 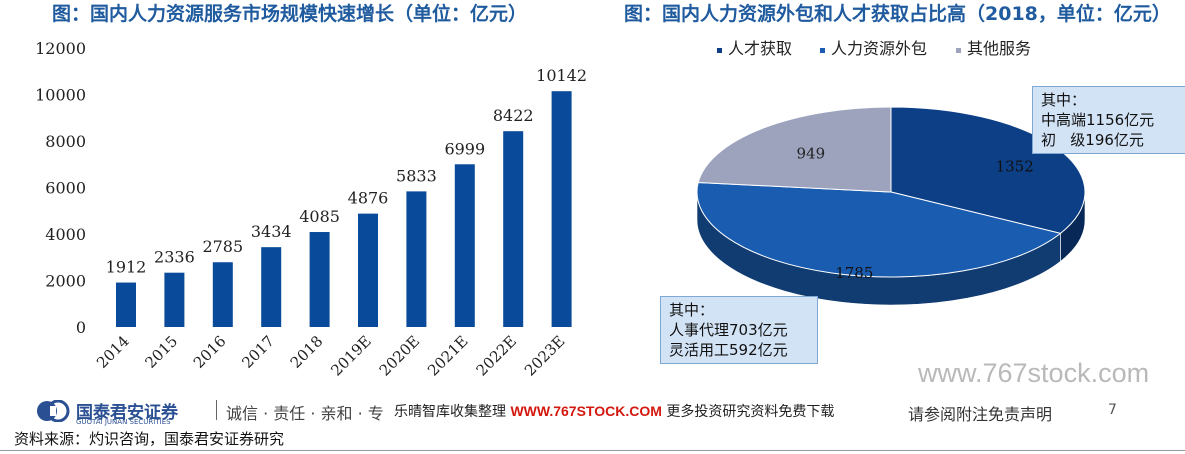 What do you see at coordinates (81, 327) in the screenshot?
I see `y-tick-label: 0` at bounding box center [81, 327].